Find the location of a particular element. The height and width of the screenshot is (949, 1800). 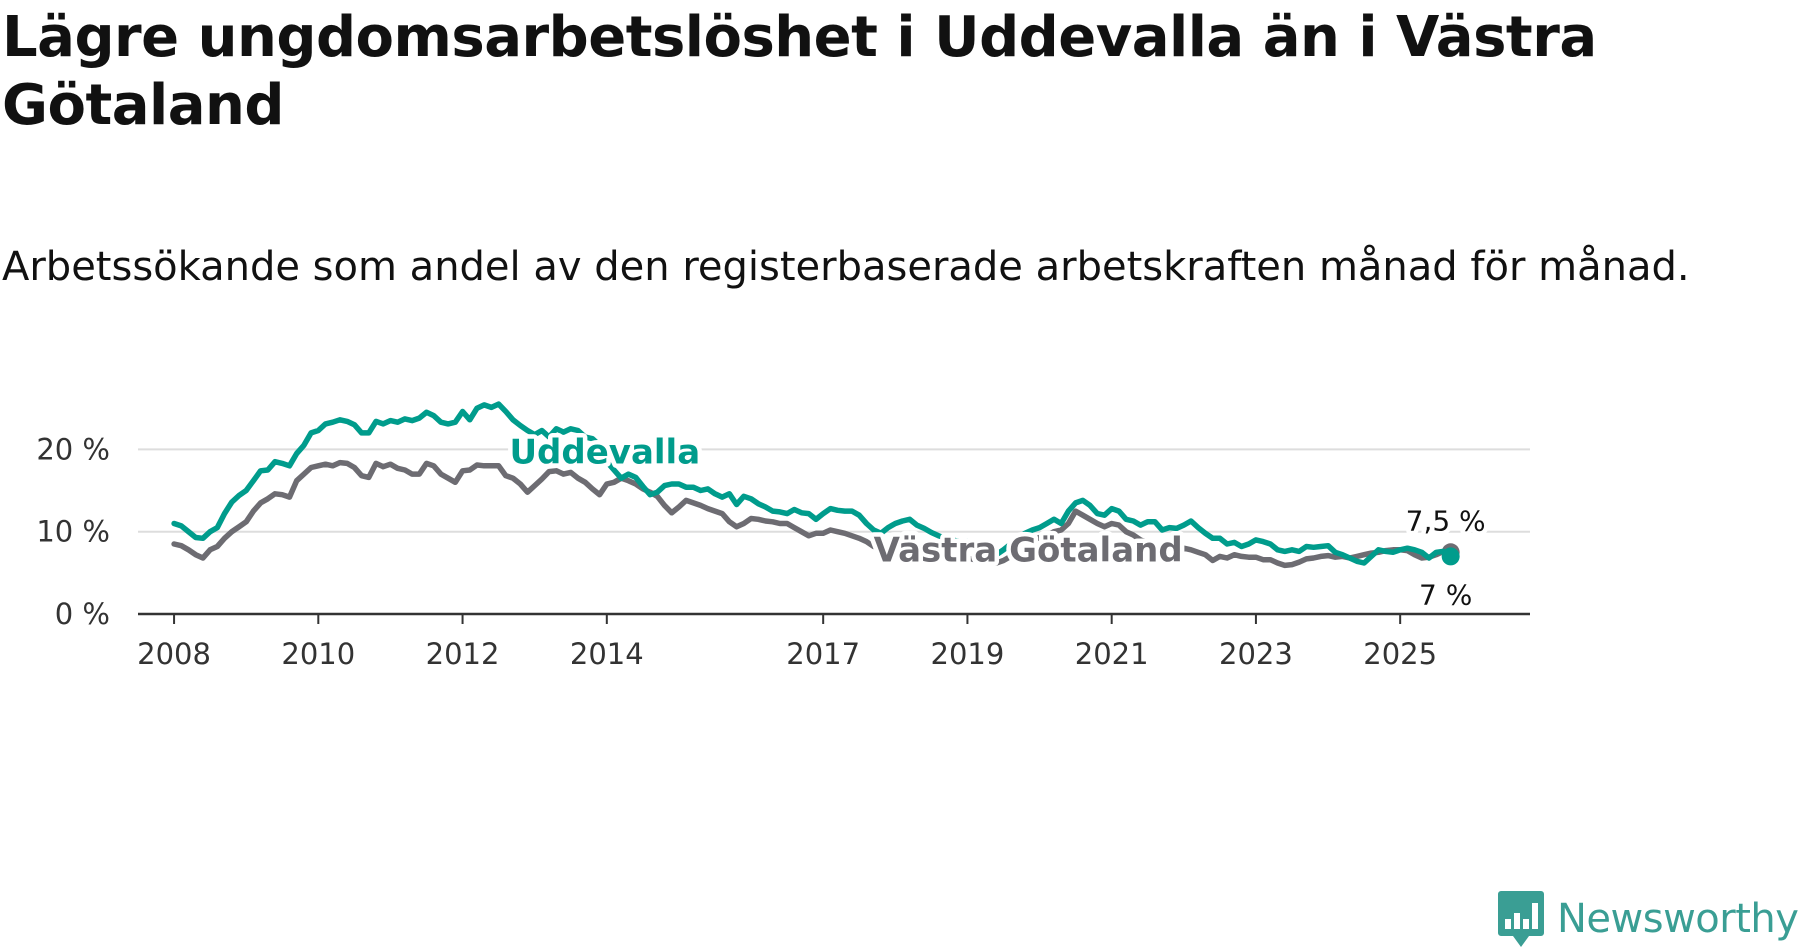

x-tick-label: 2010 is located at coordinates (318, 654).